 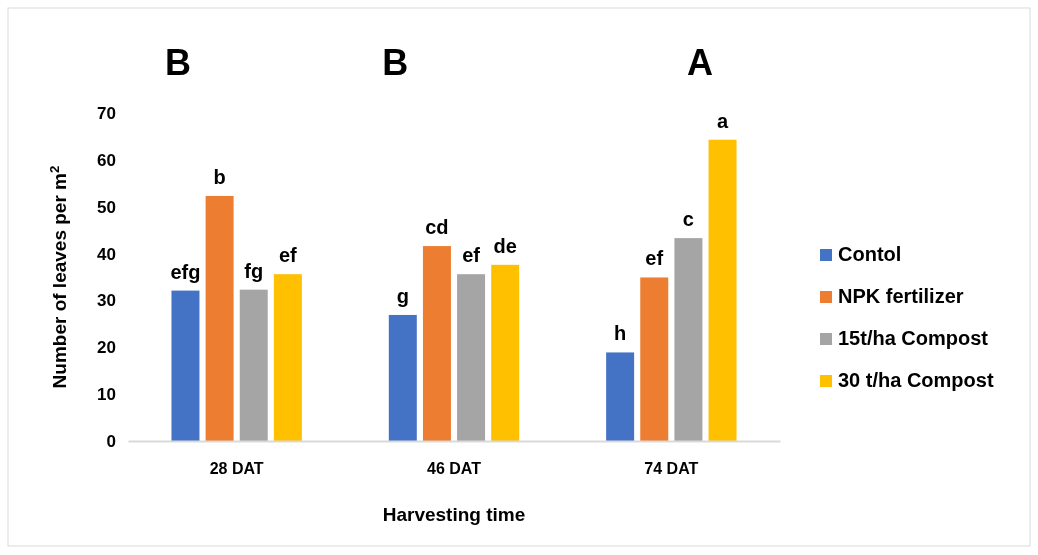 I want to click on y-tick-label: 40, so click(x=106, y=254).